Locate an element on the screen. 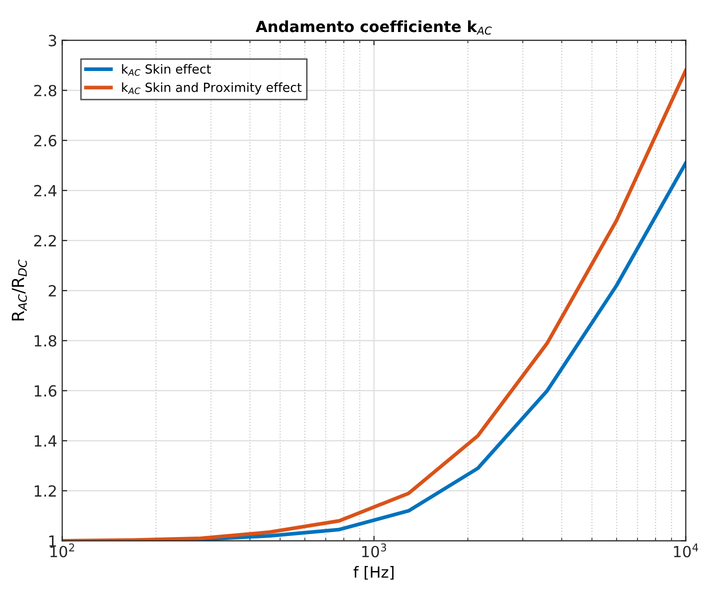  y-tick-label: 1.4 is located at coordinates (45, 441).